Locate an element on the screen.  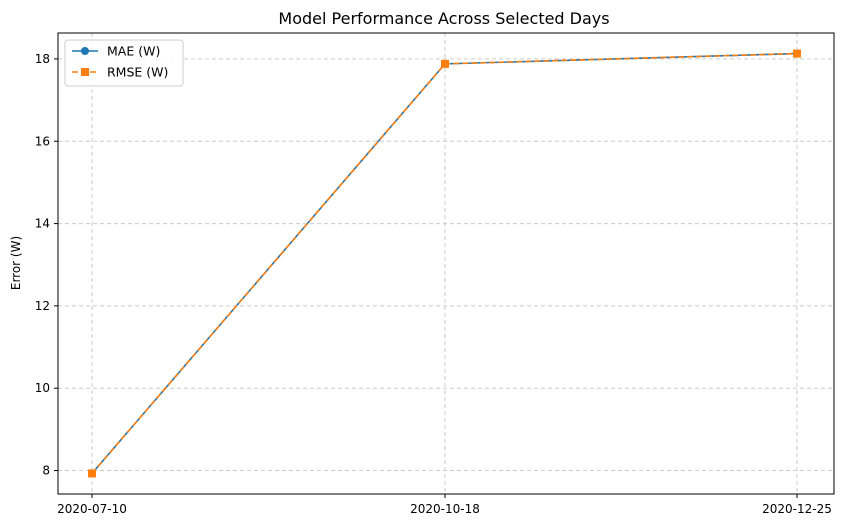
y-tick-label: 18 is located at coordinates (42, 59).